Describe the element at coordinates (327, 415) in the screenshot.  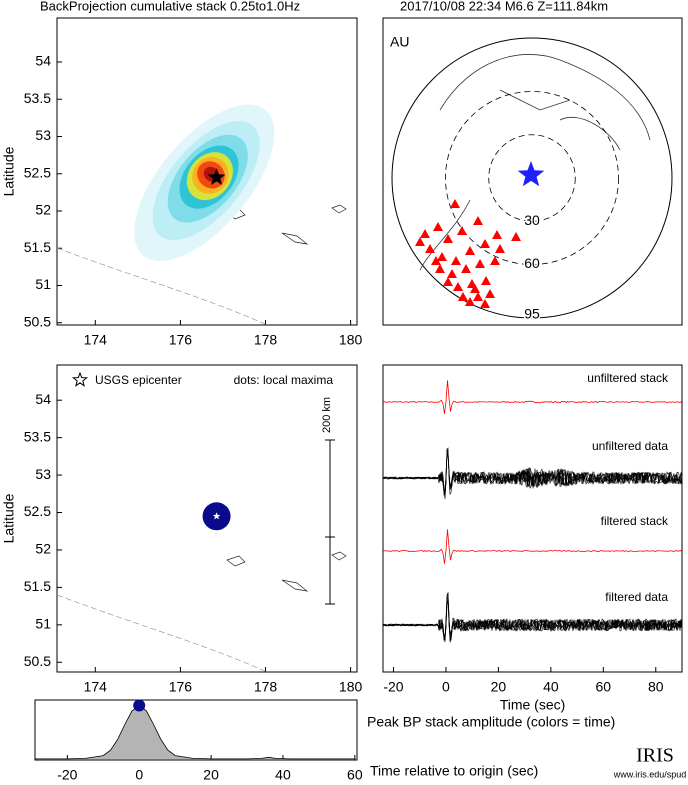
I see `scale-label: 200 km` at that location.